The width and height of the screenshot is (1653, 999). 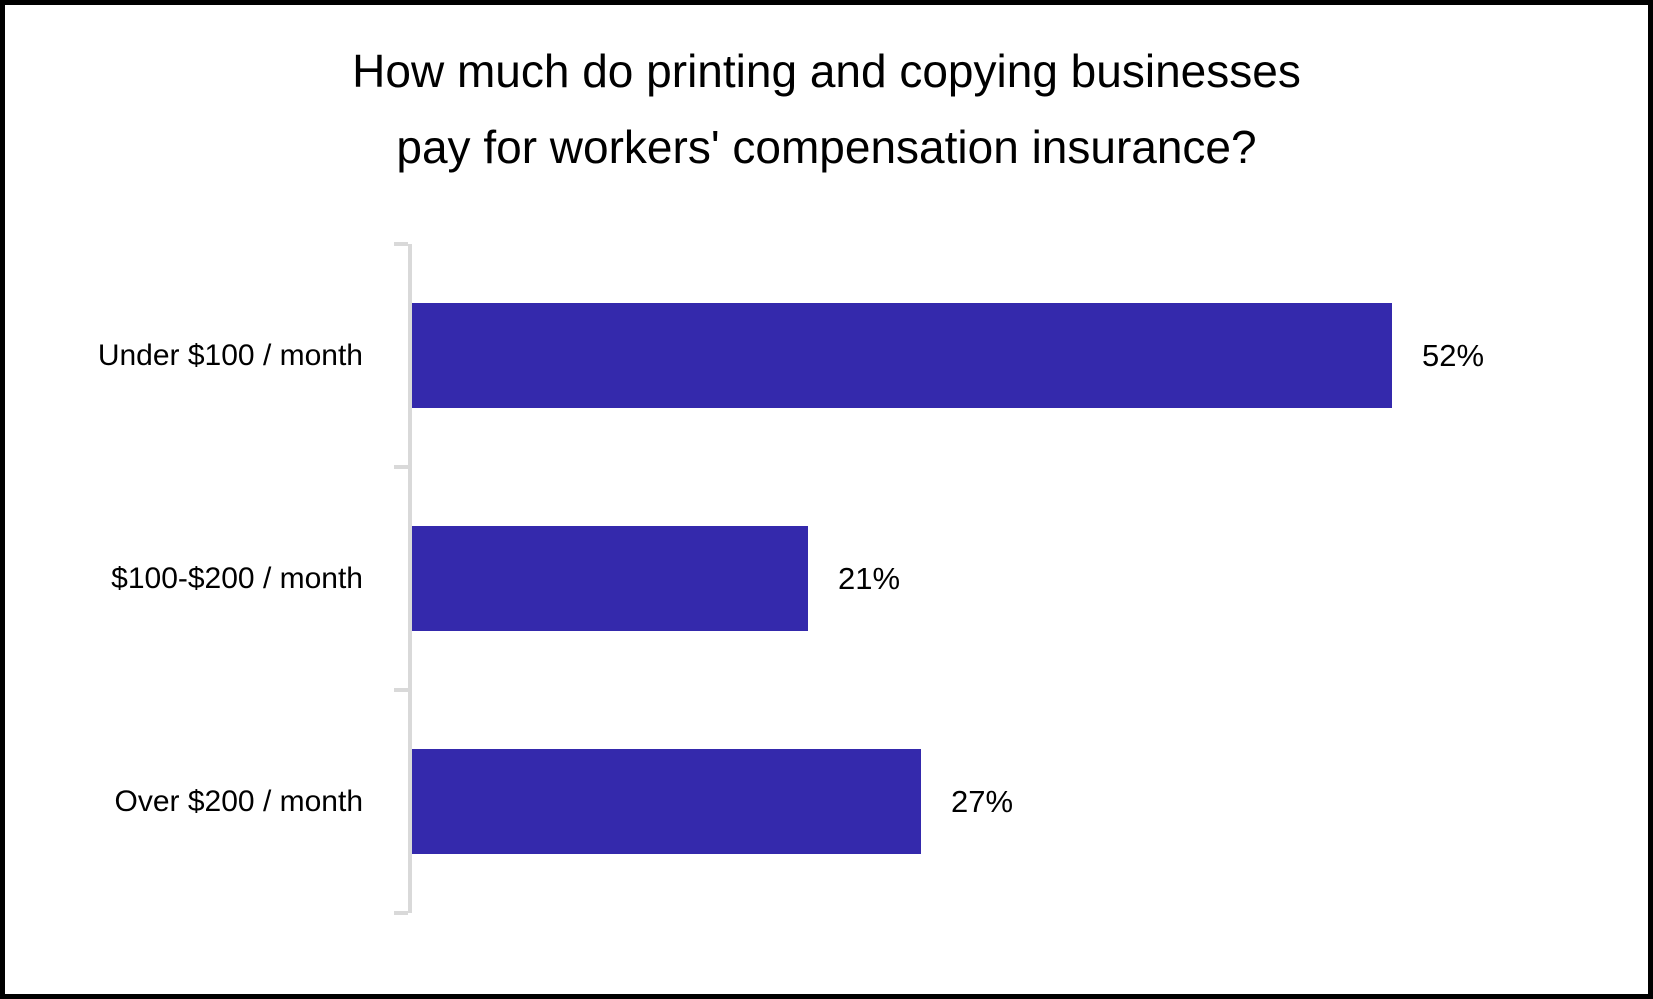 What do you see at coordinates (237, 578) in the screenshot?
I see `category-label: $100-$200 / month` at bounding box center [237, 578].